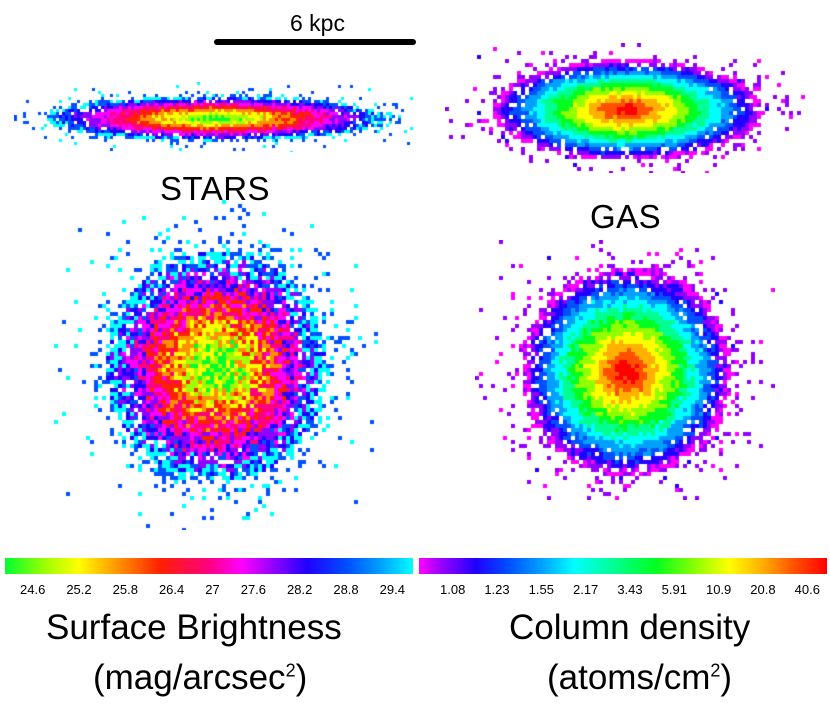  What do you see at coordinates (171, 589) in the screenshot?
I see `tick-label: 26.4` at bounding box center [171, 589].